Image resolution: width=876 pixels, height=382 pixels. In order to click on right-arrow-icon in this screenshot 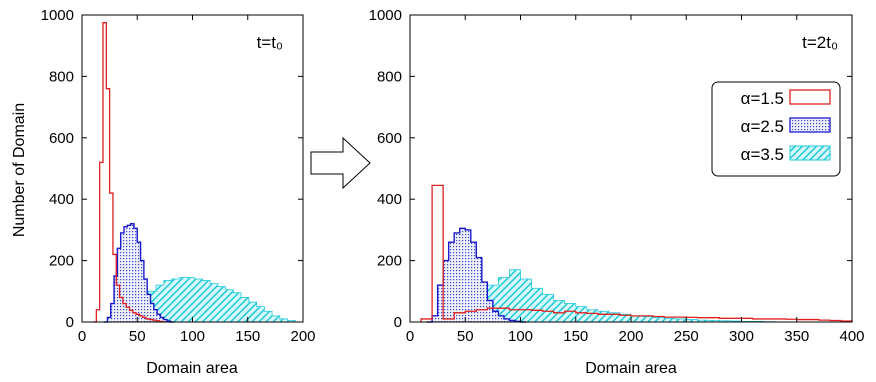, I will do `click(340, 163)`.